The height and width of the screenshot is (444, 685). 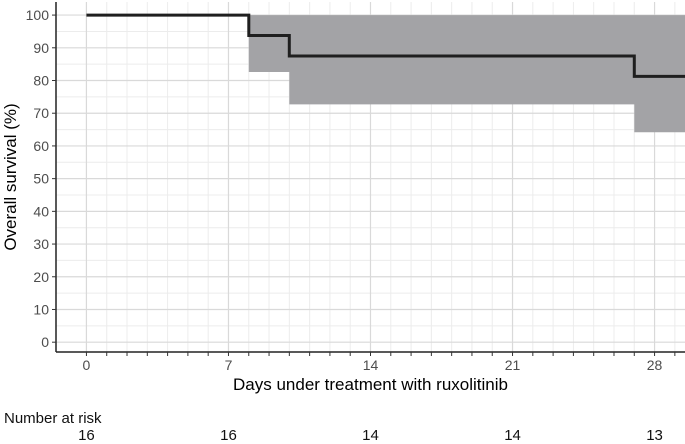 I want to click on y-tick-label: 40, so click(x=41, y=211).